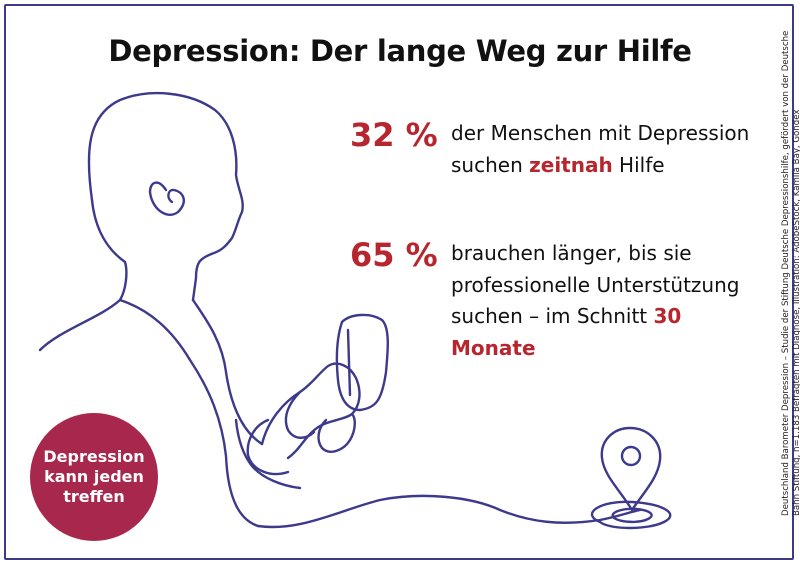 Image resolution: width=800 pixels, height=566 pixels. Describe the element at coordinates (400, 51) in the screenshot. I see `page-title: Depression: Der lange Weg zur Hilfe` at that location.